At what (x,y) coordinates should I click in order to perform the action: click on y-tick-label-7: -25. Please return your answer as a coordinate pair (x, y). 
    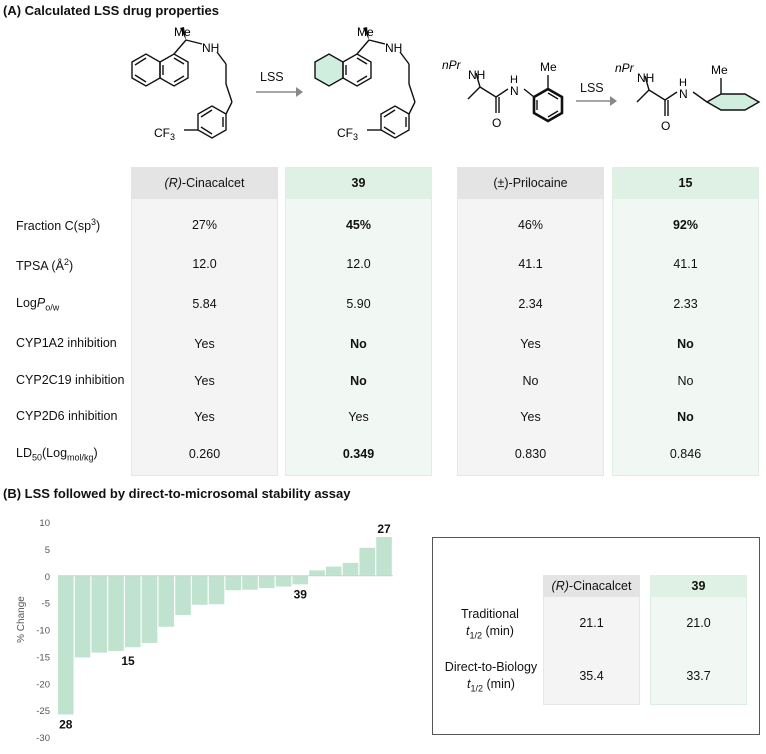
    Looking at the image, I should click on (43, 711).